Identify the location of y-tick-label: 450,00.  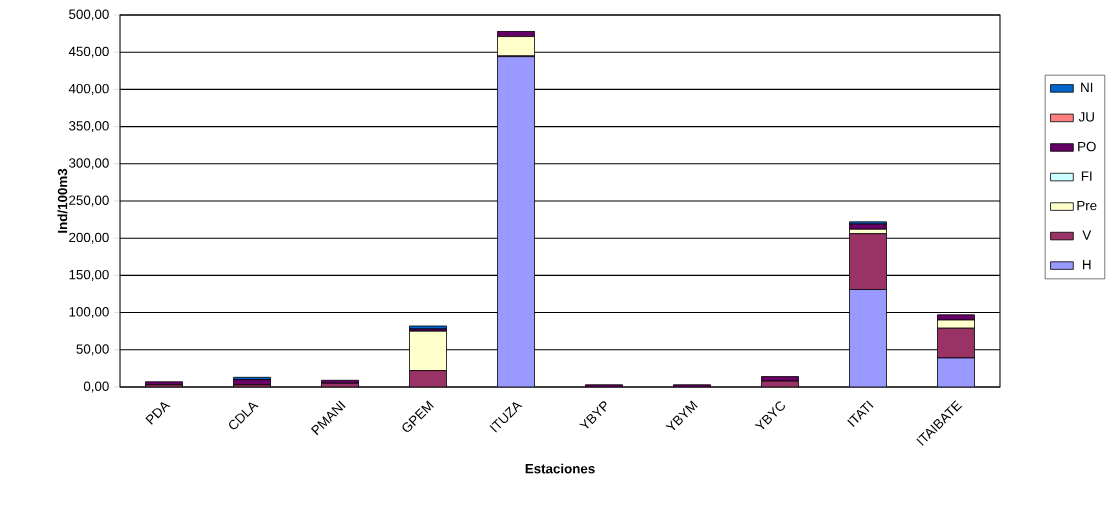
(88, 52).